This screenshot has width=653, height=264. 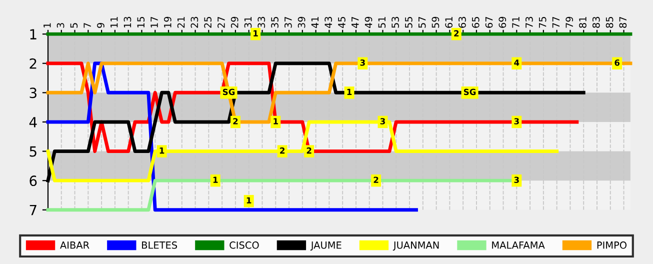 I want to click on x-tick-label: 55, so click(x=408, y=22).